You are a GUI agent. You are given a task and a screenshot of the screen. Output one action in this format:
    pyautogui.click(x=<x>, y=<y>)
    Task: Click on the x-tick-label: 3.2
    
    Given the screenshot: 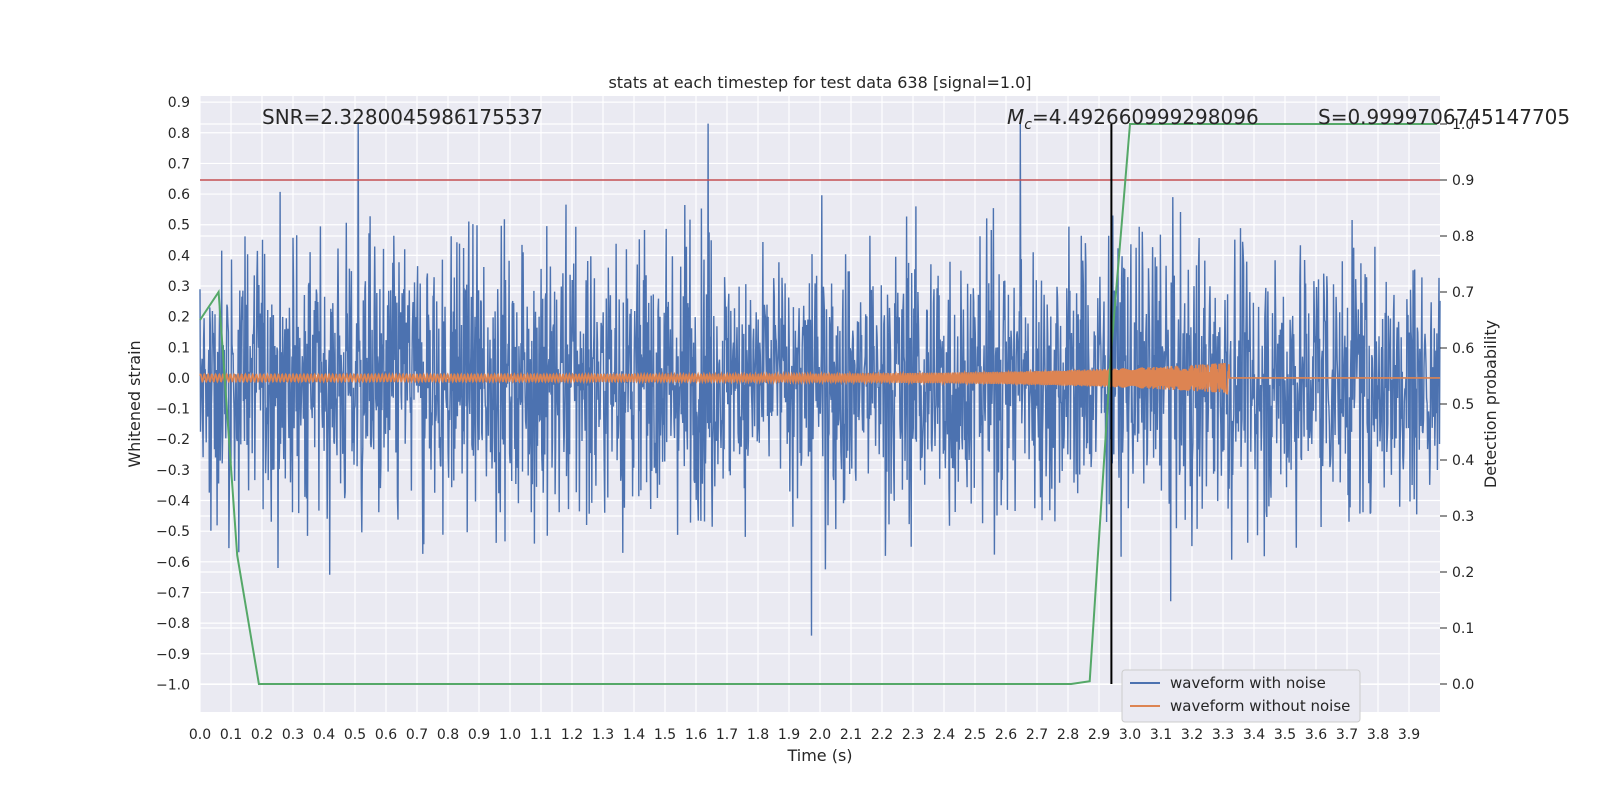 What is the action you would take?
    pyautogui.click(x=1192, y=735)
    